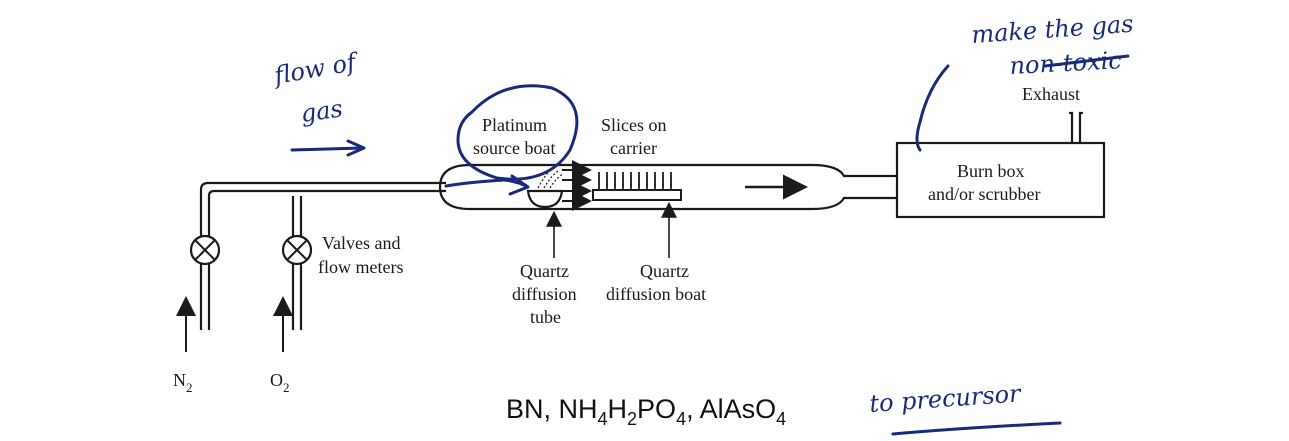 The width and height of the screenshot is (1289, 441). I want to click on handwritten-strikethrough, so click(1086, 61).